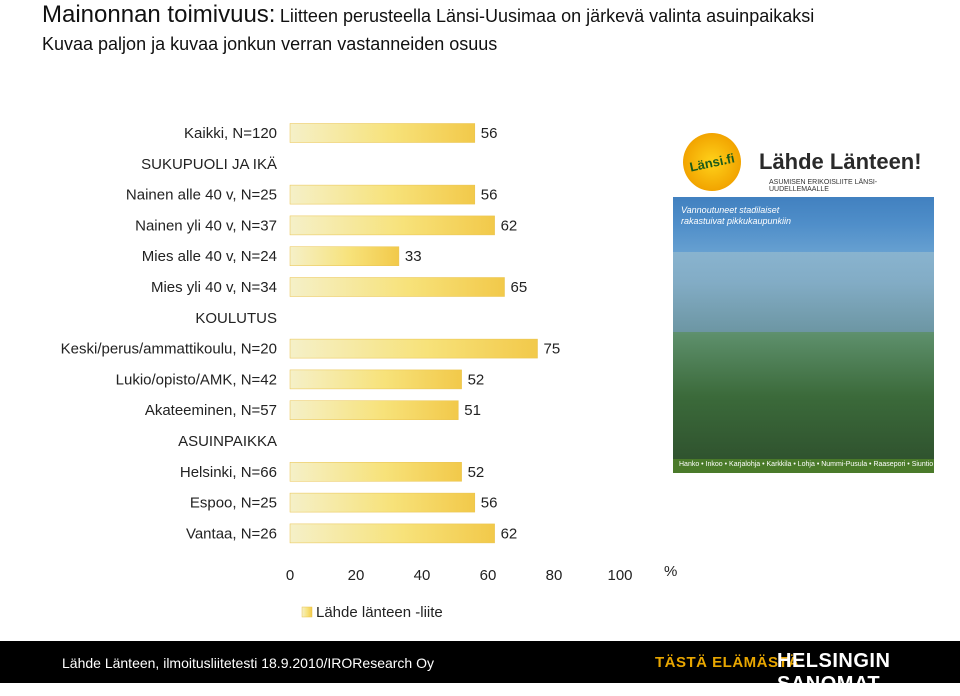 Image resolution: width=960 pixels, height=696 pixels. I want to click on legend-swatch, so click(307, 612).